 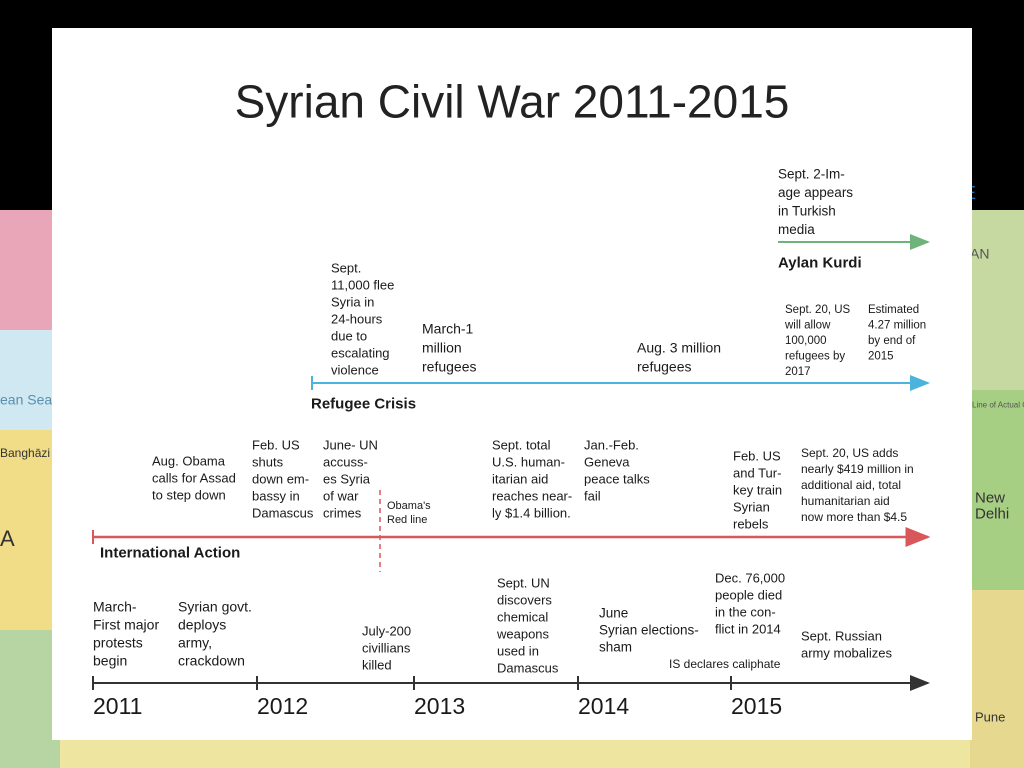 I want to click on event-text: nearly $419 million in, so click(x=857, y=469).